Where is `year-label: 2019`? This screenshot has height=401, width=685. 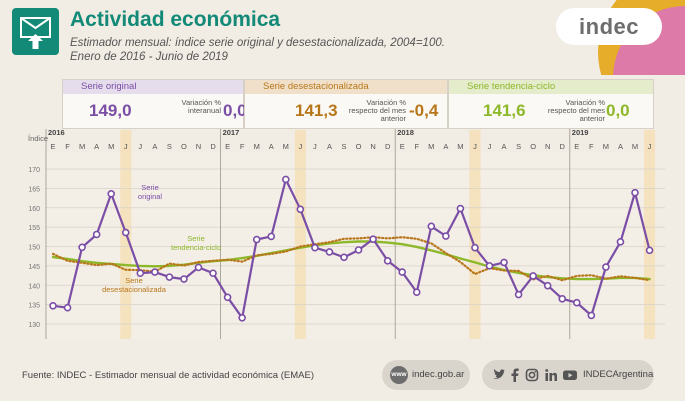
year-label: 2019 is located at coordinates (580, 132).